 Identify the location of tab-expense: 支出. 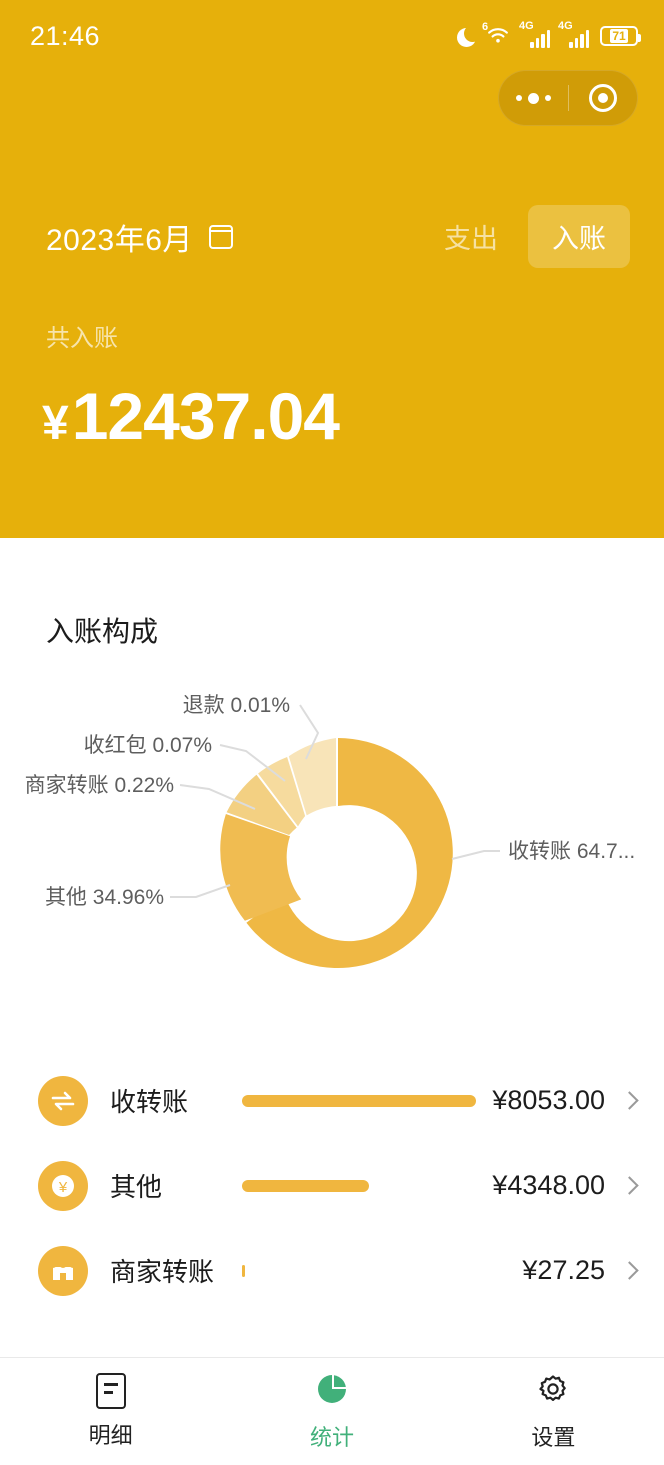
(471, 239).